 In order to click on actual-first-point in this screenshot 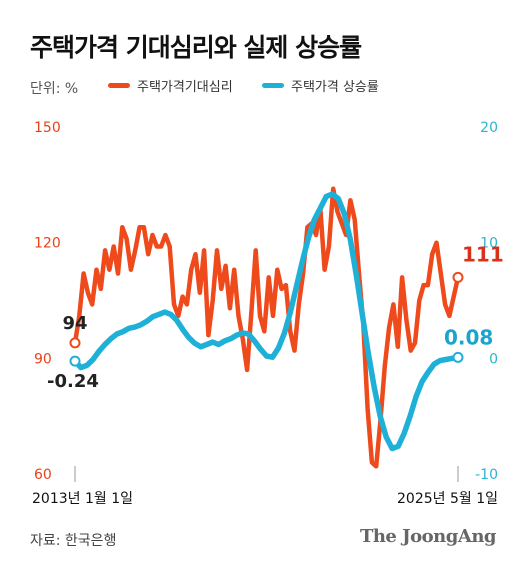, I will do `click(75, 361)`.